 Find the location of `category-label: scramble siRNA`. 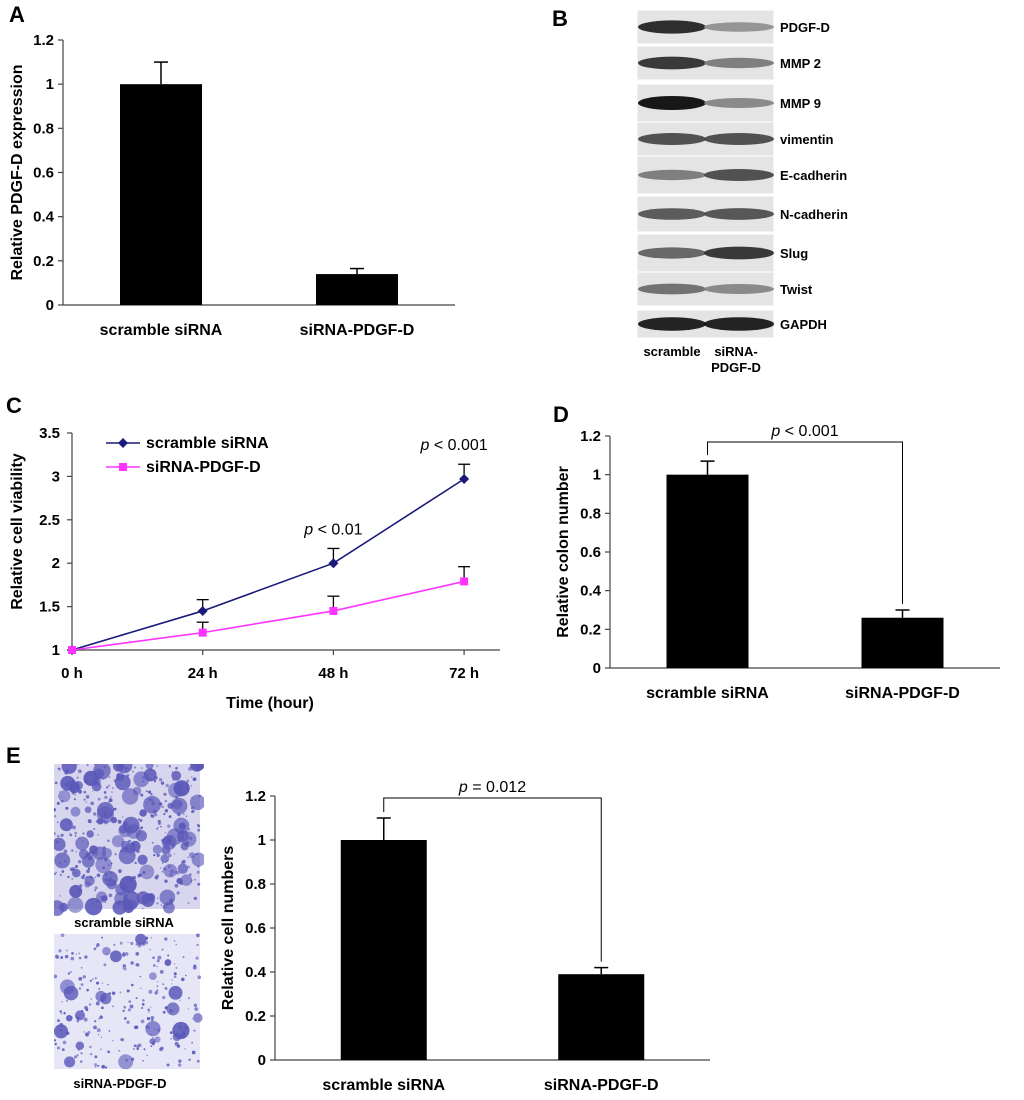

category-label: scramble siRNA is located at coordinates (383, 1085).